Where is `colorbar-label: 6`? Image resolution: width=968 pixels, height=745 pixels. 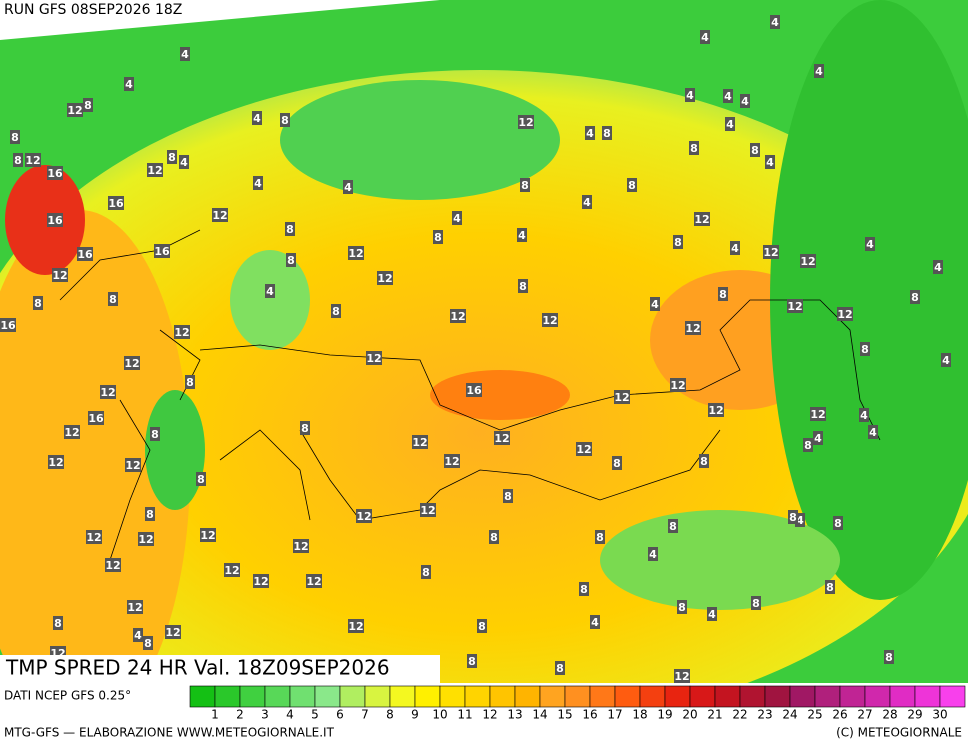
colorbar-label: 6 is located at coordinates (340, 715).